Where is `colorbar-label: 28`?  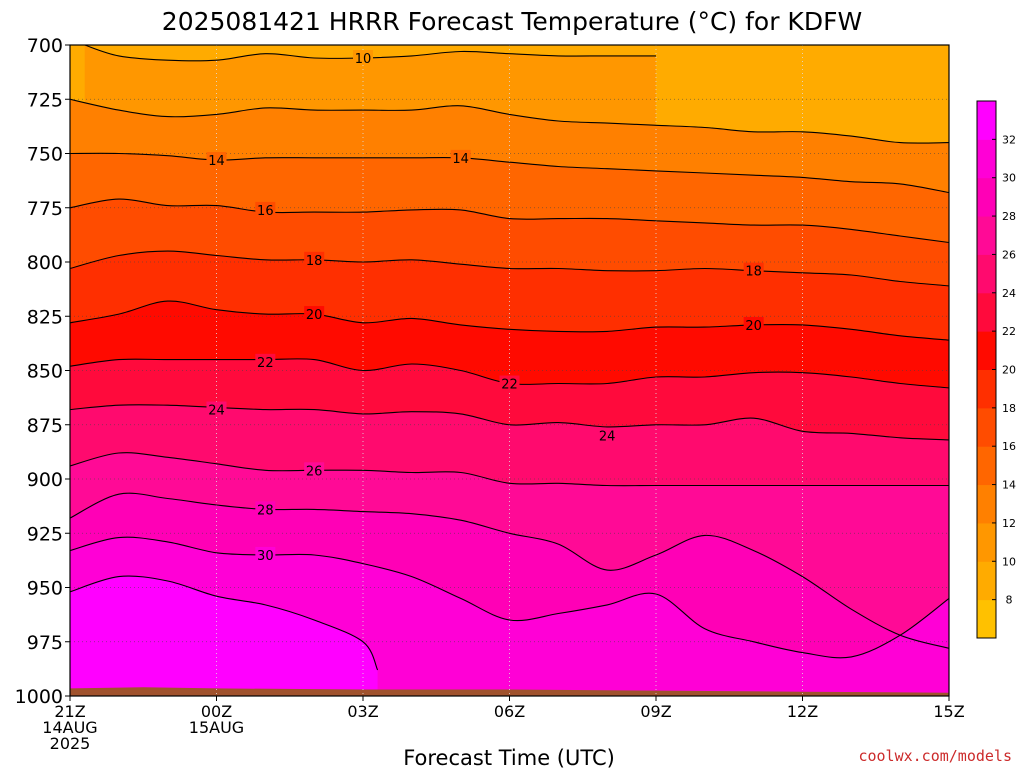 colorbar-label: 28 is located at coordinates (1009, 216).